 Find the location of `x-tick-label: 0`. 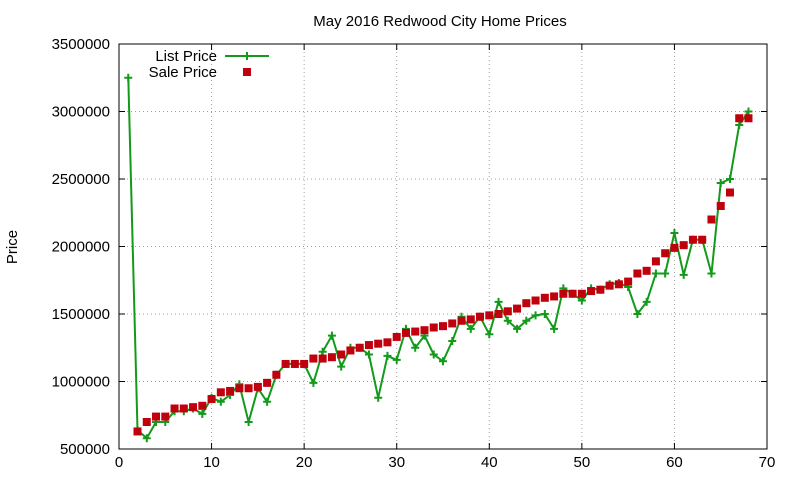

x-tick-label: 0 is located at coordinates (119, 462).